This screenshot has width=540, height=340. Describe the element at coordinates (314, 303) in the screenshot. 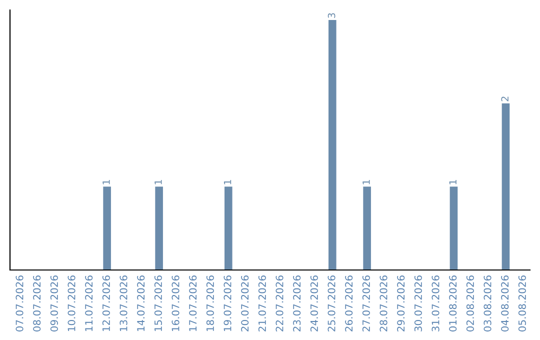

I see `x-tick-label: 24.07.2026` at that location.